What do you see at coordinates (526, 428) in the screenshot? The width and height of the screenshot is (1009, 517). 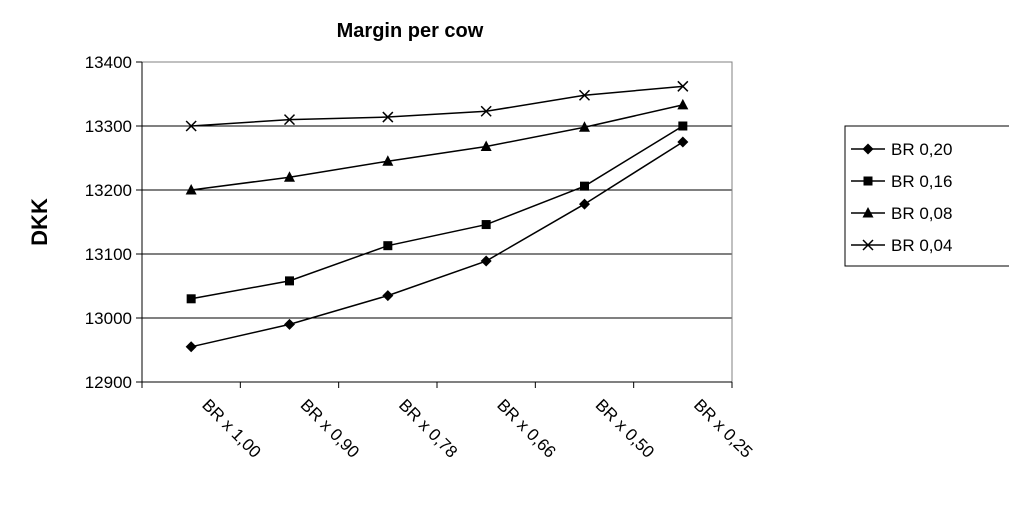 I see `x-tick-label: BR x 0,66` at bounding box center [526, 428].